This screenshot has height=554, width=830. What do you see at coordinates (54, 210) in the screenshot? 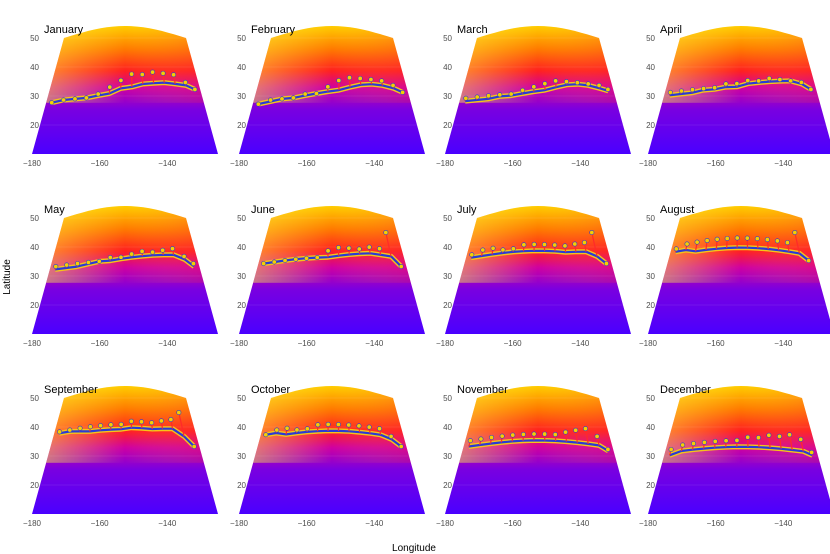
I see `panel-title: May` at bounding box center [54, 210].